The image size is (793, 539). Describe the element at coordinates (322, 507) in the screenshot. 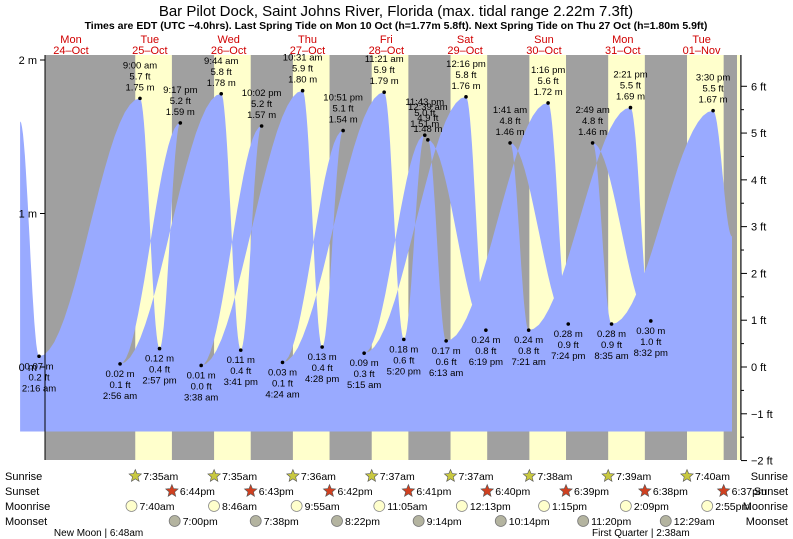

I see `moonrise-time: 9:55am` at that location.